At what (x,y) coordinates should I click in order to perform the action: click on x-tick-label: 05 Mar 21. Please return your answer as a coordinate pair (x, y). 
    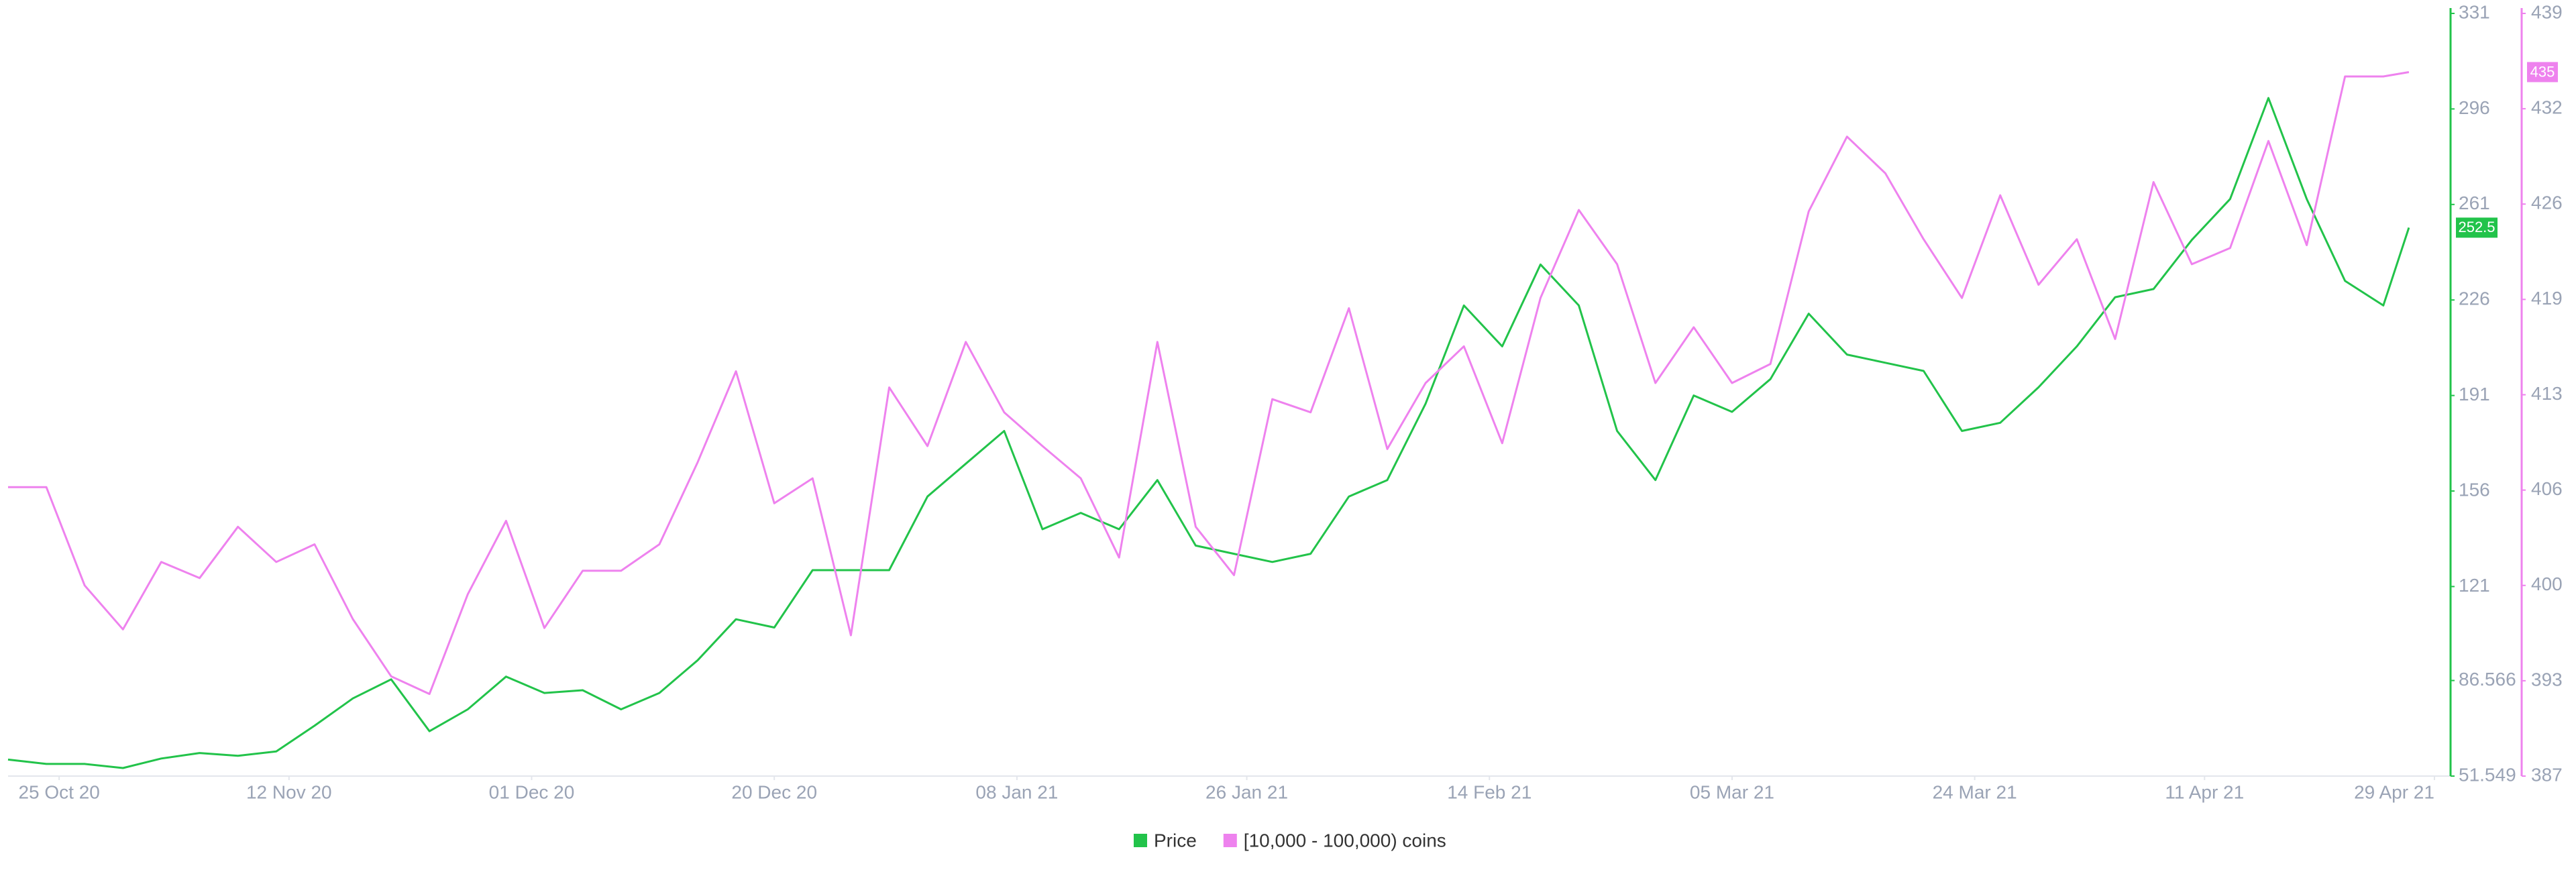
    Looking at the image, I should click on (1732, 791).